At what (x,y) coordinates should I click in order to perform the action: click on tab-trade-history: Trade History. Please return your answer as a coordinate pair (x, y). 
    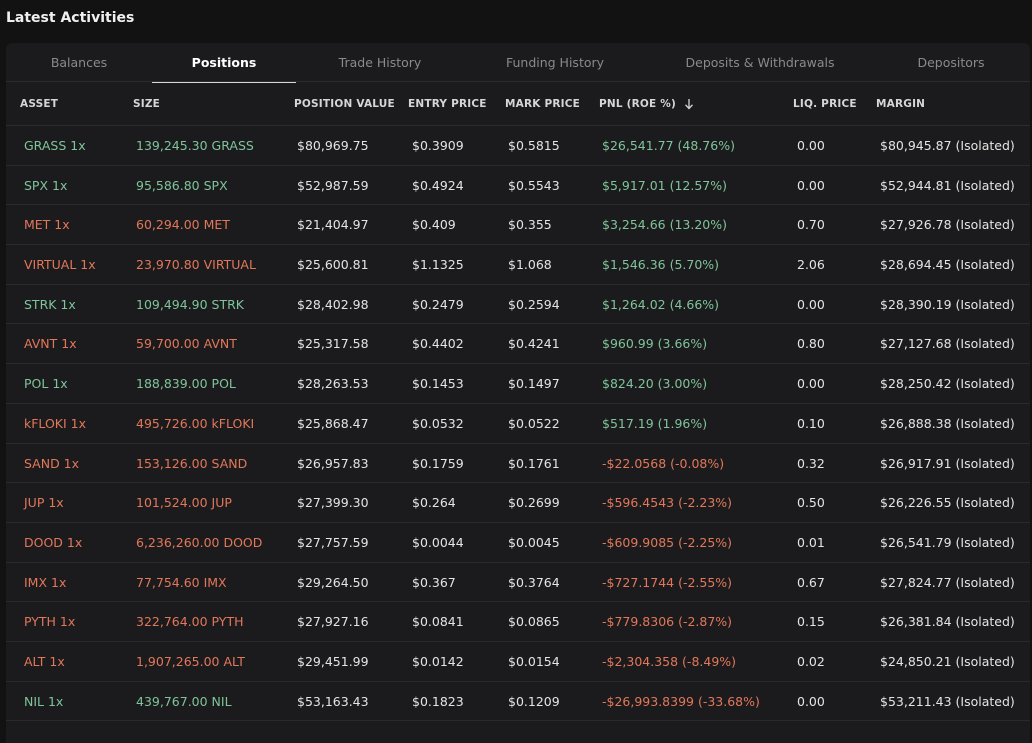
    Looking at the image, I should click on (380, 62).